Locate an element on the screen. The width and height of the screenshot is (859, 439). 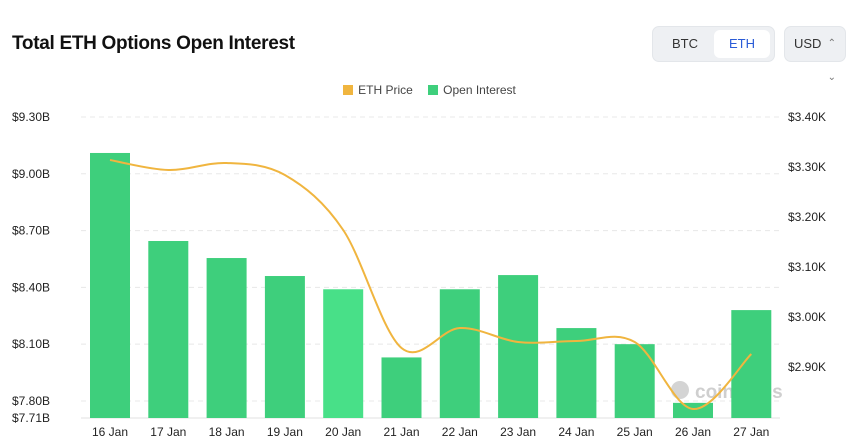
left-axis-tick: $8.10B is located at coordinates (31, 344).